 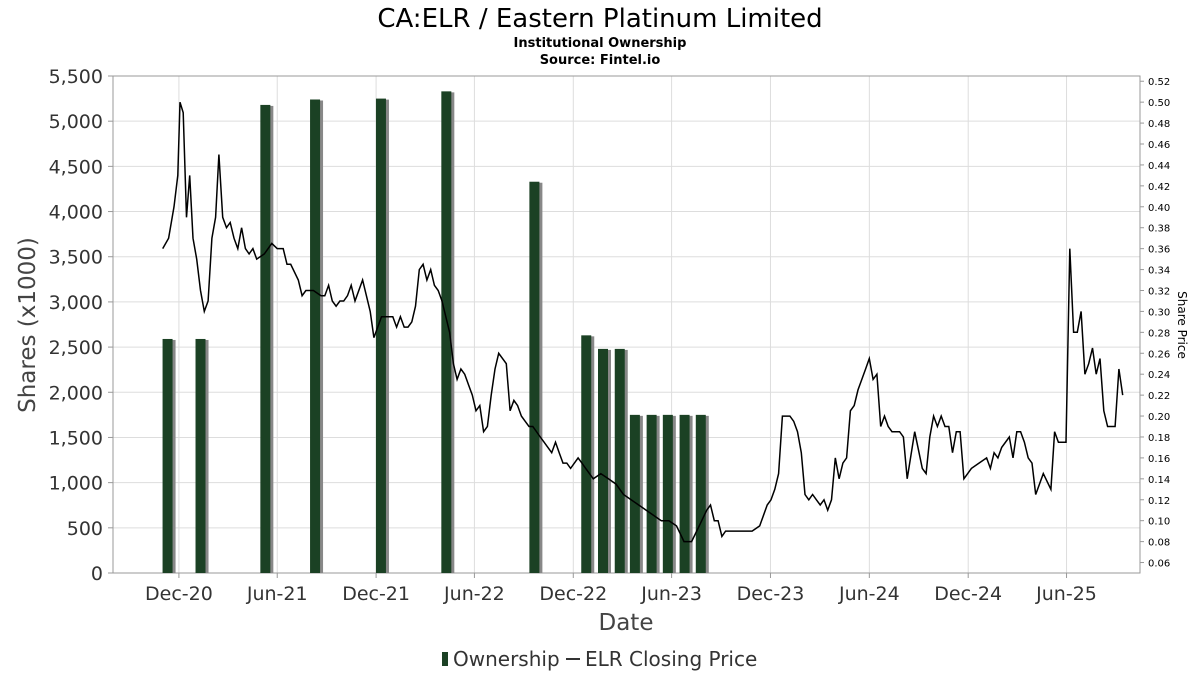 What do you see at coordinates (76, 303) in the screenshot?
I see `y-tick-label: 3,000` at bounding box center [76, 303].